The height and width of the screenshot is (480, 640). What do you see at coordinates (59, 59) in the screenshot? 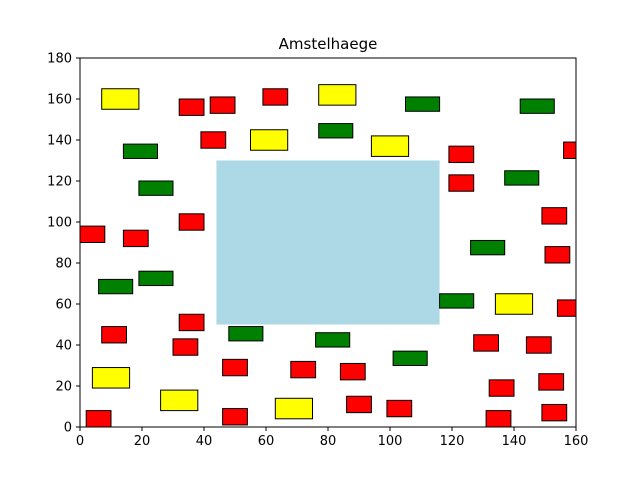
I see `y-tick-label: 180` at bounding box center [59, 59].